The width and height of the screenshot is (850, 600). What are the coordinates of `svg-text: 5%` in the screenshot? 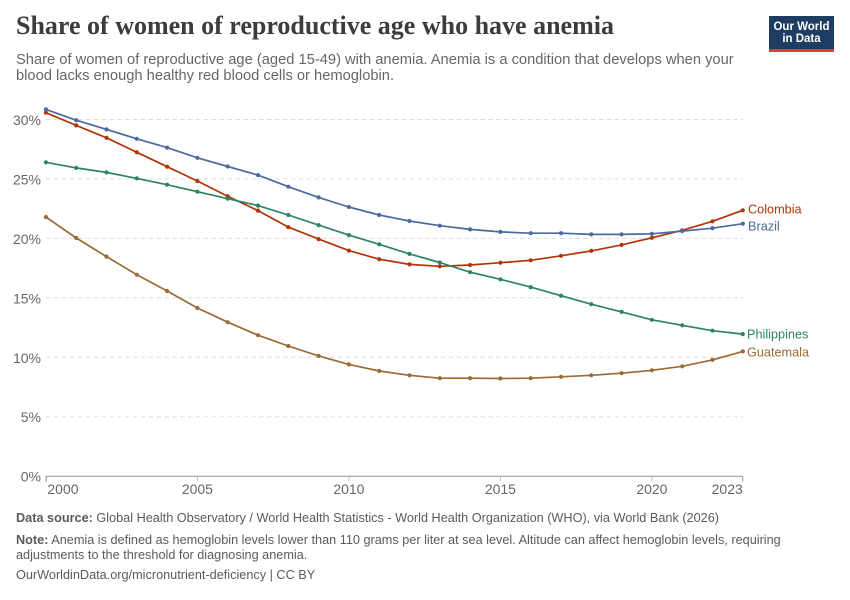 It's located at (31, 417).